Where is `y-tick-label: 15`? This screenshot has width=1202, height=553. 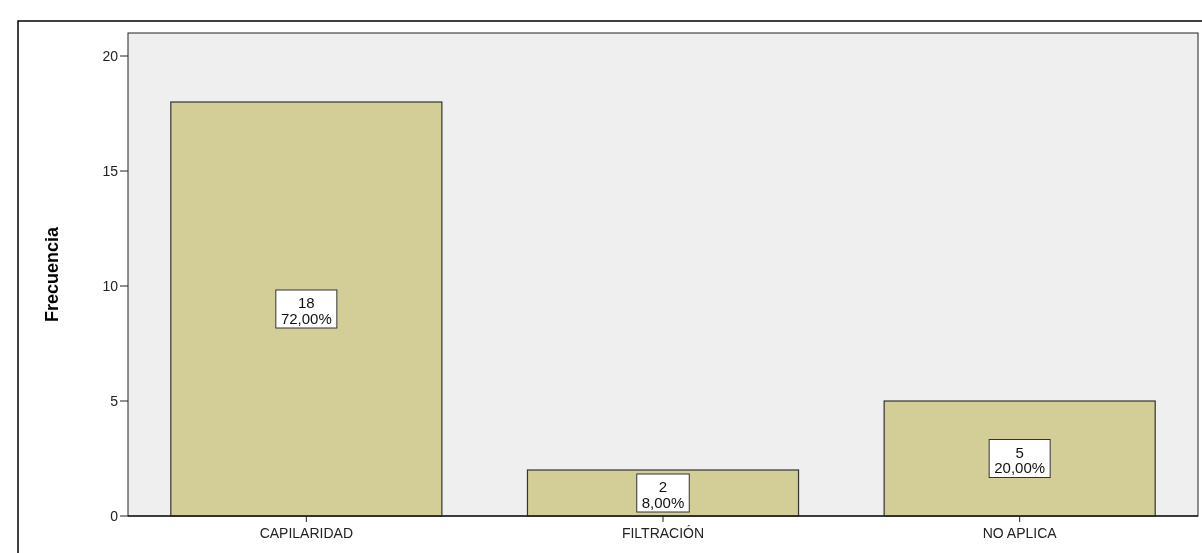
y-tick-label: 15 is located at coordinates (110, 170).